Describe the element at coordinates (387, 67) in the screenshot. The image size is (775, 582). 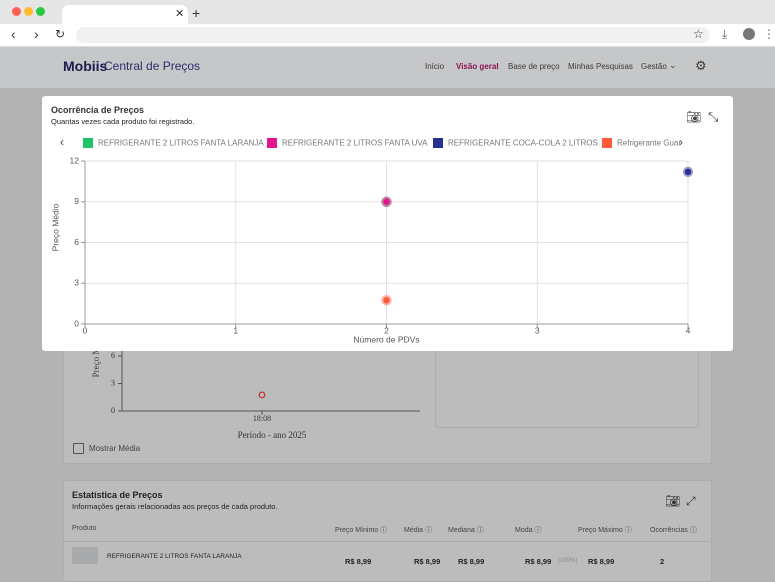
I see `app-header` at that location.